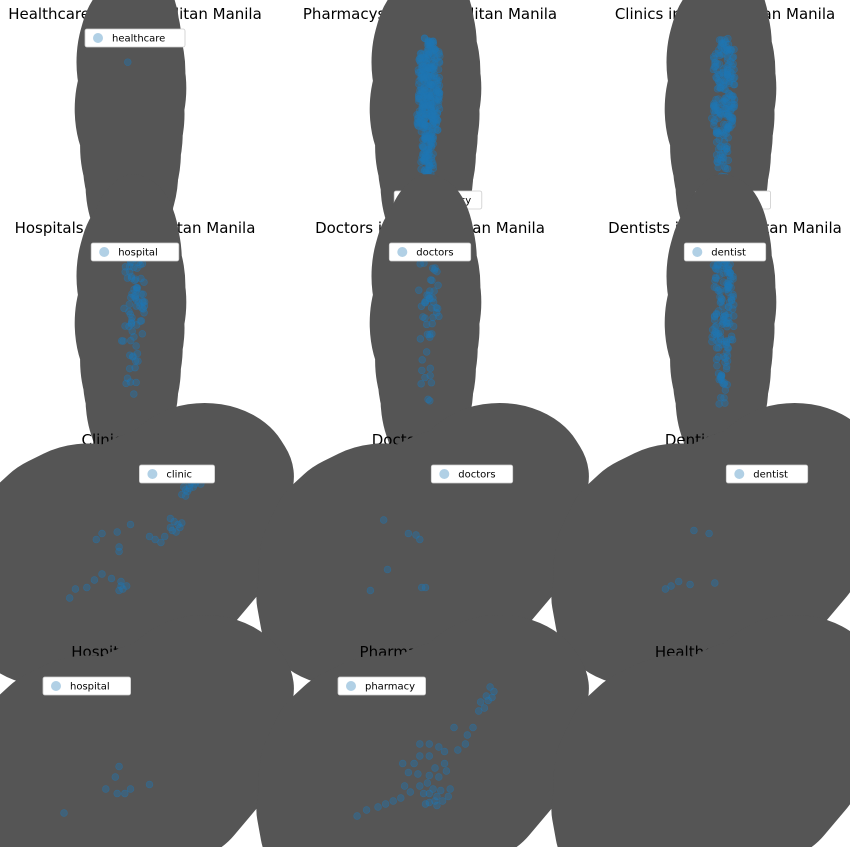 The image size is (850, 847). Describe the element at coordinates (138, 39) in the screenshot. I see `legend-label: healthcare` at that location.